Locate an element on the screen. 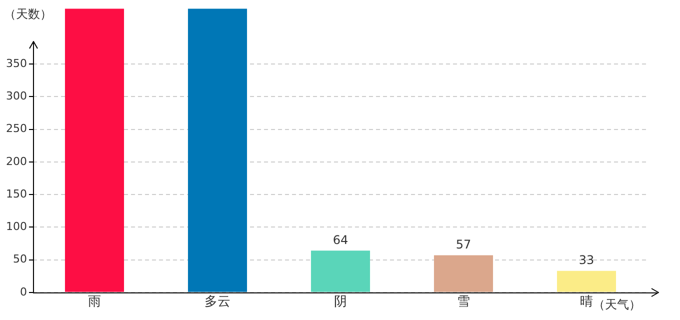  y-tick-label: 50 is located at coordinates (19, 259).